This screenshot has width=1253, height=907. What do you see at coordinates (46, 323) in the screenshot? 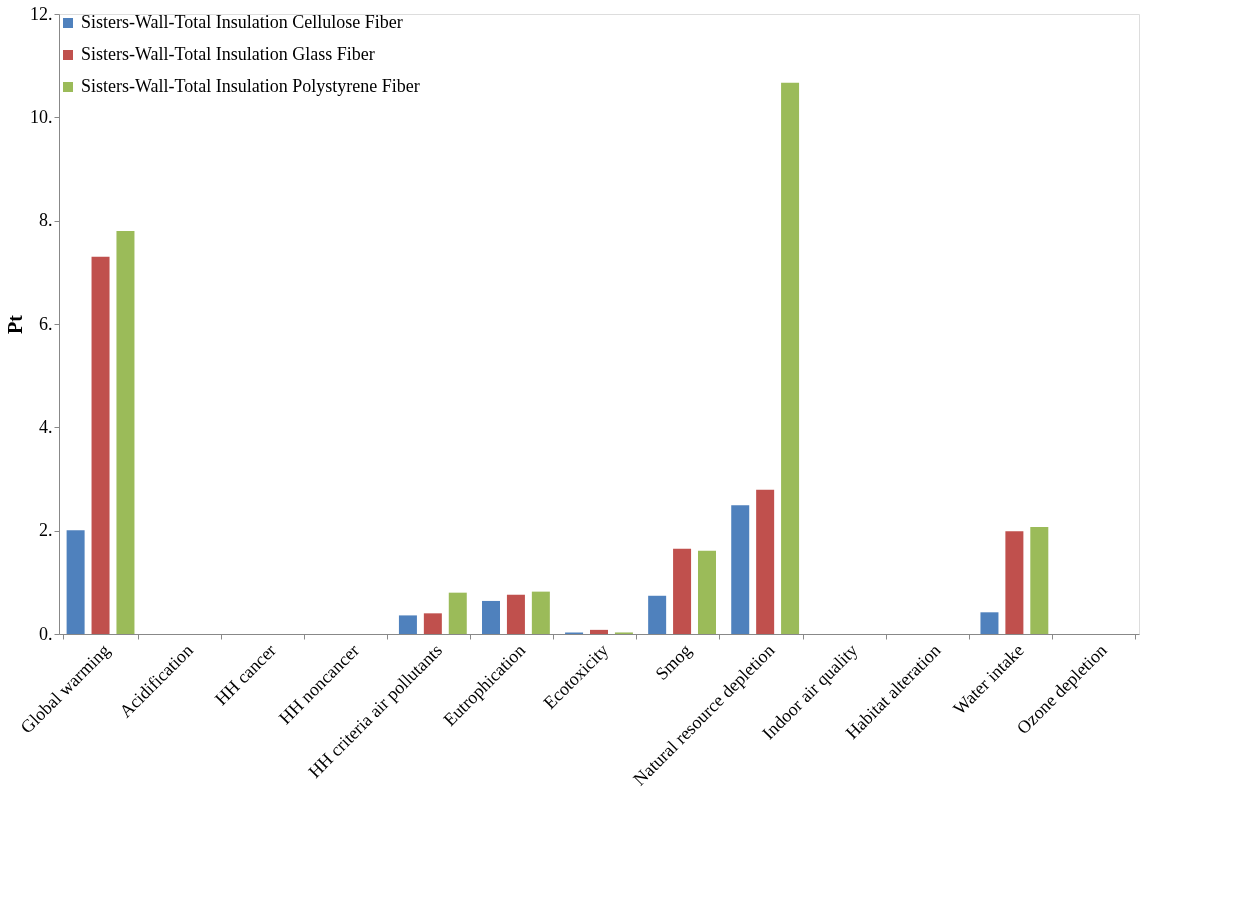
I see `y-tick-label: 6.` at bounding box center [46, 323].